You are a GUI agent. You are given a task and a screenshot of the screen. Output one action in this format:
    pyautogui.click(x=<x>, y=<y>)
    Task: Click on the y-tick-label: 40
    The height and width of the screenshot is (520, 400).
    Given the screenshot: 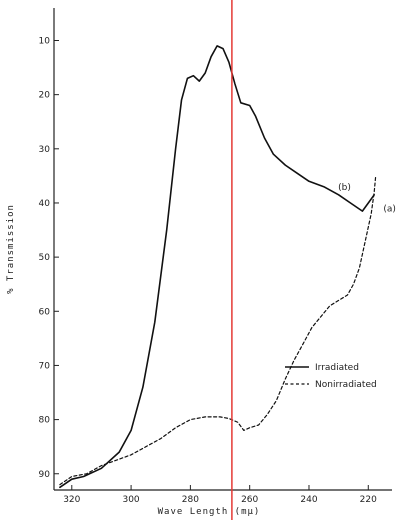 What is the action you would take?
    pyautogui.click(x=45, y=204)
    